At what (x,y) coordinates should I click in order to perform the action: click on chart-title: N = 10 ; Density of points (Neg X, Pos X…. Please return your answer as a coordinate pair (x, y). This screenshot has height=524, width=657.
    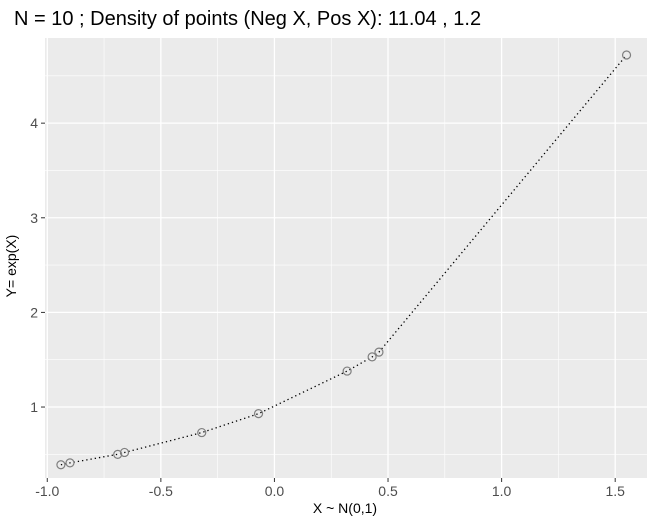
    Looking at the image, I should click on (247, 19).